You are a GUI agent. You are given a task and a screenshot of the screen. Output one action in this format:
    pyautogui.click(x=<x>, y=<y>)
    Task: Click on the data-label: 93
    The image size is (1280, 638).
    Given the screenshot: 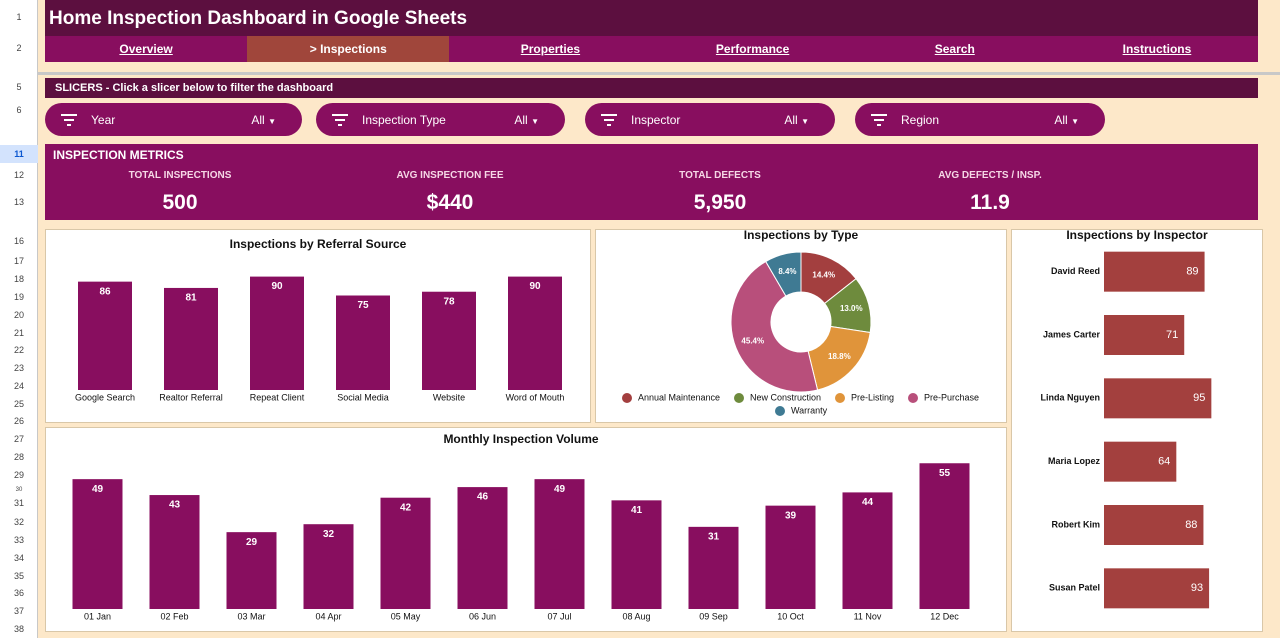 What is the action you would take?
    pyautogui.click(x=1197, y=588)
    